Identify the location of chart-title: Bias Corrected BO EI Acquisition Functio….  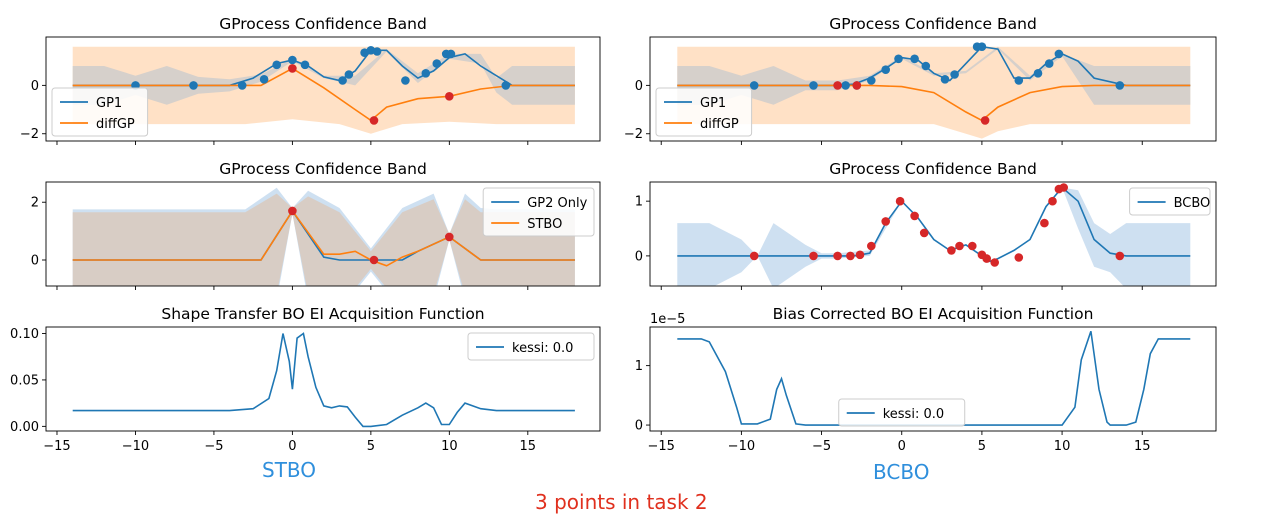
(933, 314).